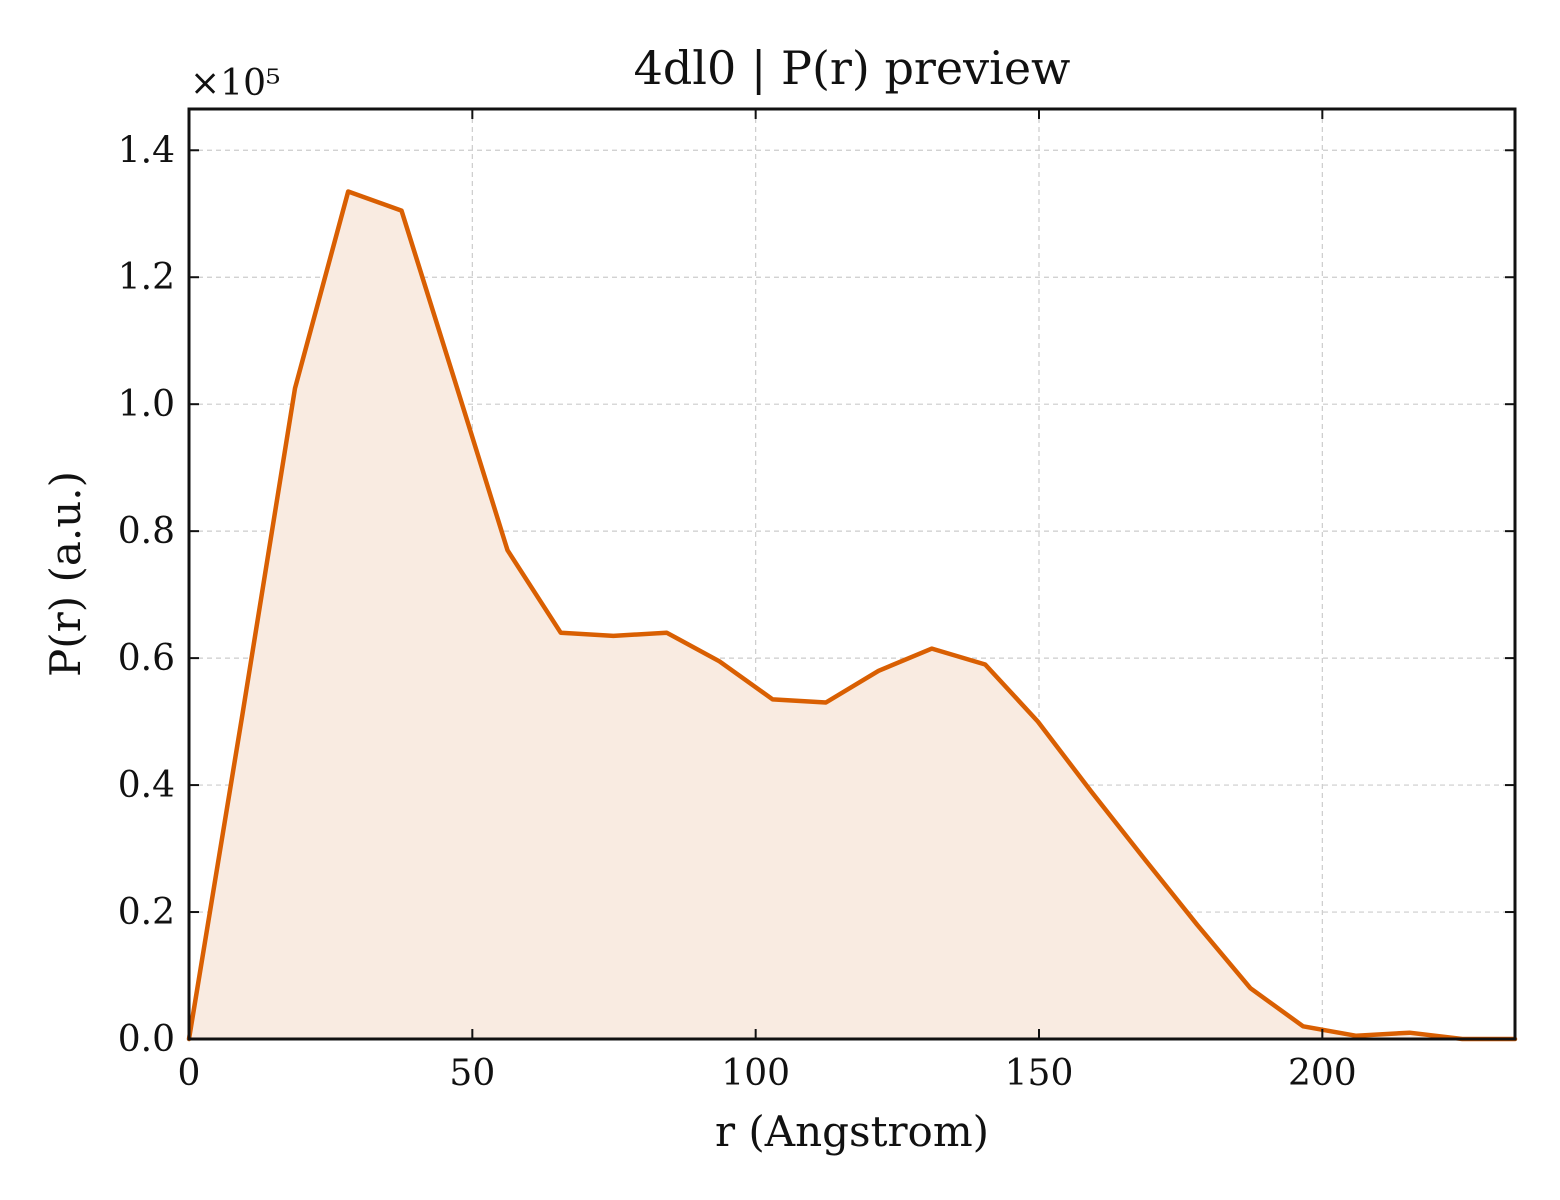  What do you see at coordinates (235, 83) in the screenshot?
I see `y-multiplier-label: ×10⁵` at bounding box center [235, 83].